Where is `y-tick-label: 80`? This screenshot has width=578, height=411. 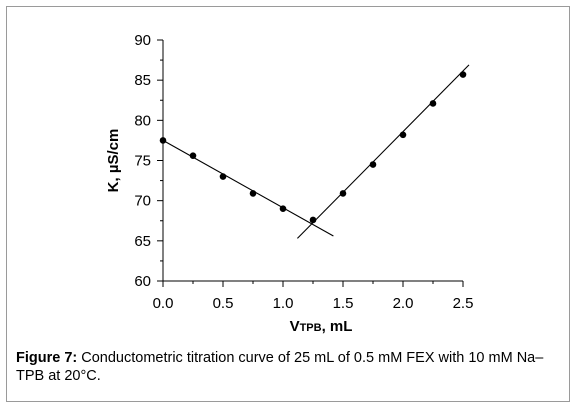 y-tick-label: 80 is located at coordinates (142, 120).